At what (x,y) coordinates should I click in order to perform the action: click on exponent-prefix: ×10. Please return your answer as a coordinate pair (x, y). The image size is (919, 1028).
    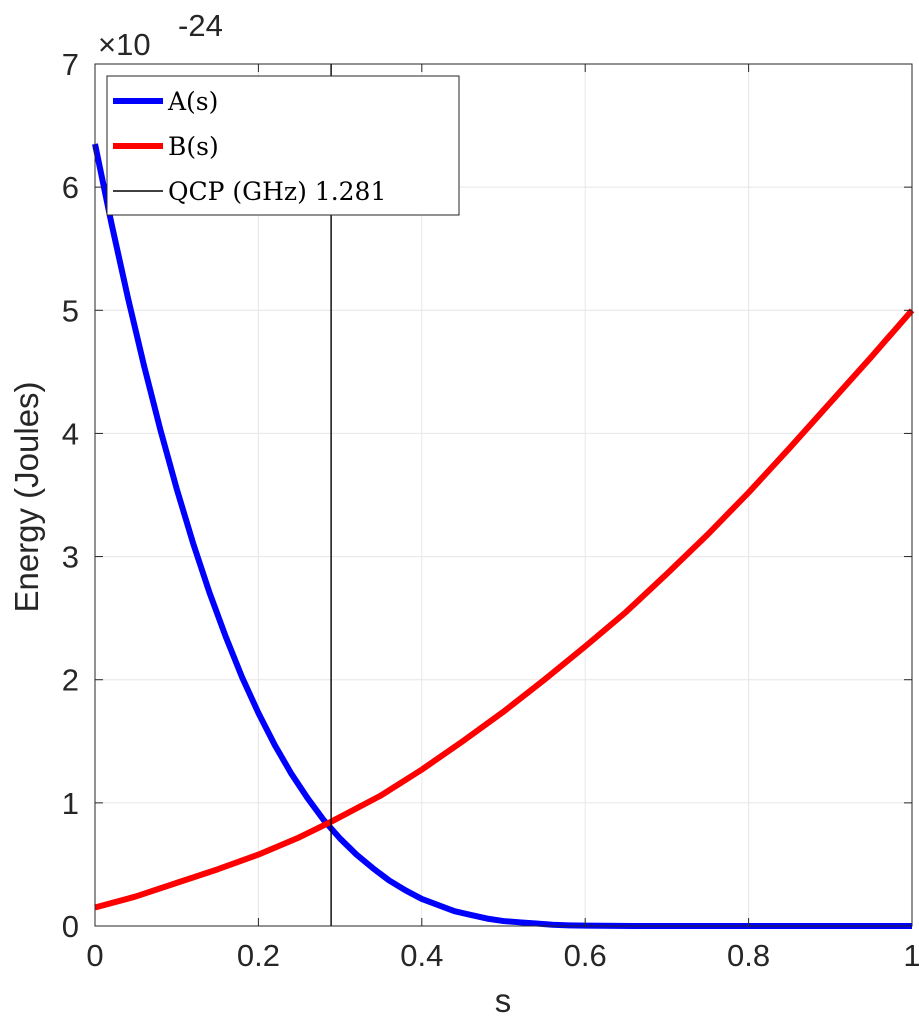
    Looking at the image, I should click on (124, 44).